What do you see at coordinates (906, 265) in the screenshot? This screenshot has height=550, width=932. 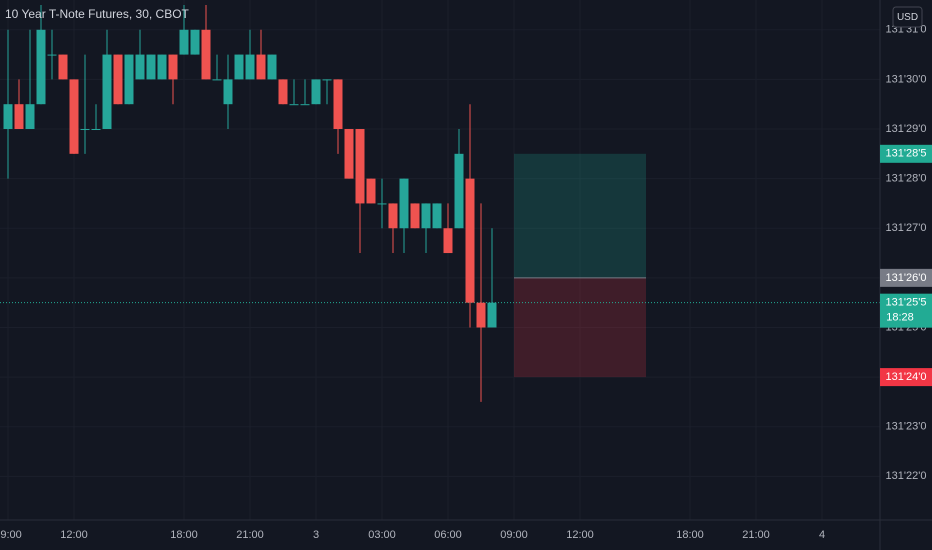 I see `price-tags: 131'28'5 131'26'0 131'24'0 131'25'5 18:28` at bounding box center [906, 265].